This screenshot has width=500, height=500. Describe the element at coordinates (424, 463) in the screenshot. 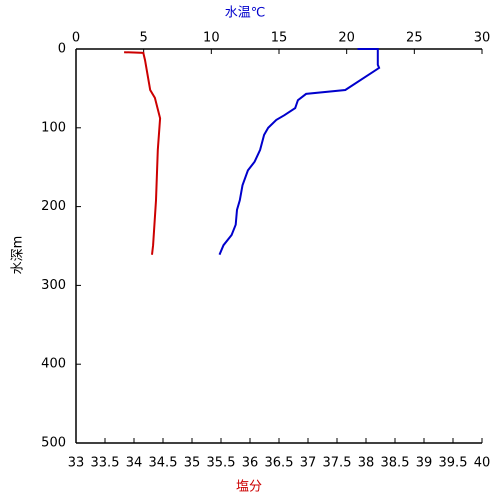

I see `x-tick-label: 39` at that location.